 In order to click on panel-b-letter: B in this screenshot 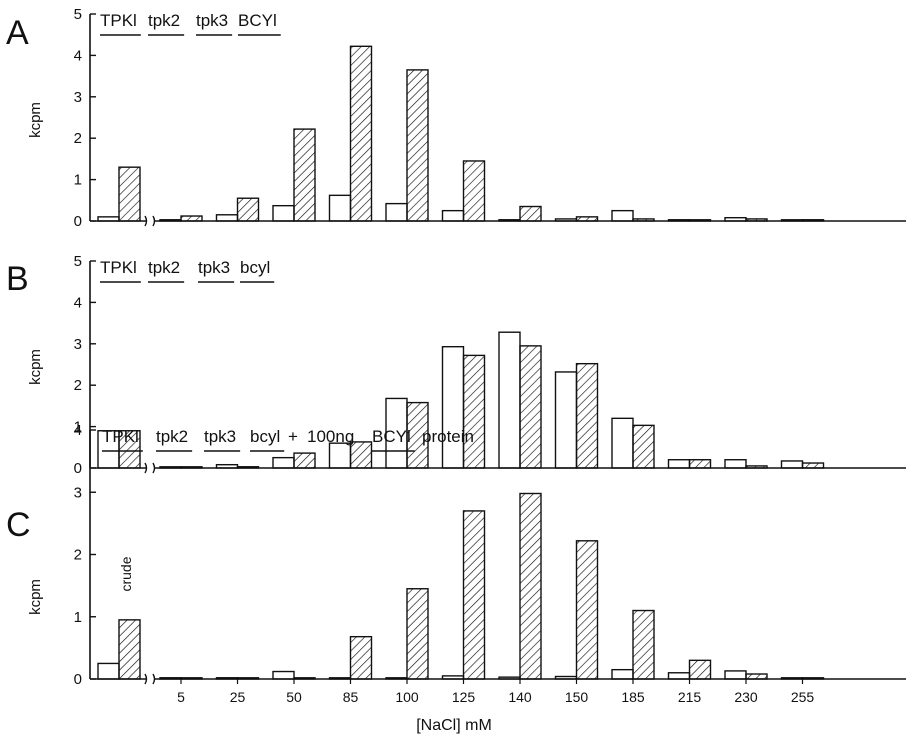, I will do `click(17, 279)`.